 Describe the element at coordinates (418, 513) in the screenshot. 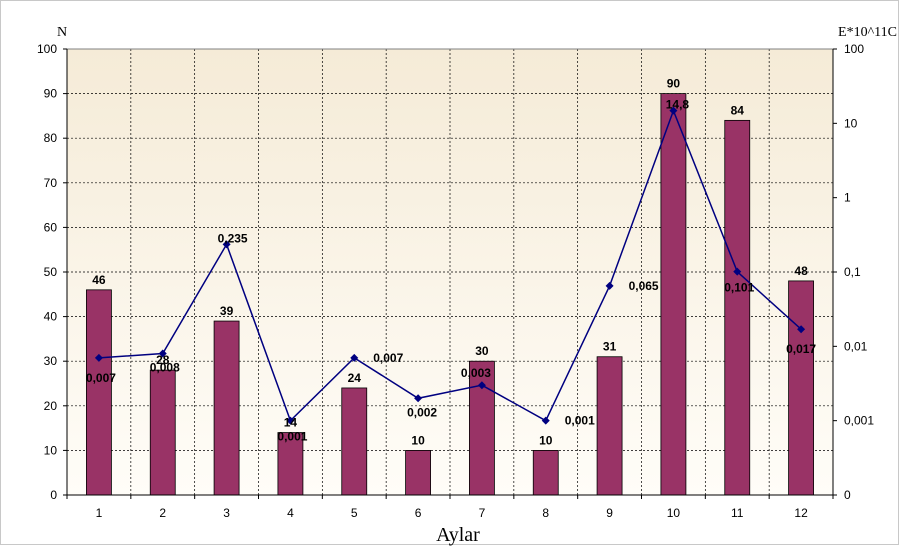

I see `x-tick-label: 6` at that location.